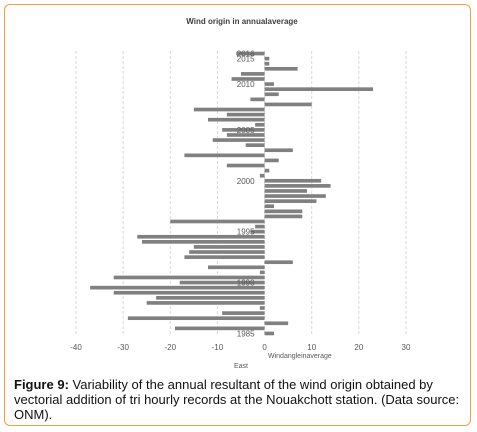 Image resolution: width=477 pixels, height=432 pixels. I want to click on x-axis-left-label: East, so click(241, 366).